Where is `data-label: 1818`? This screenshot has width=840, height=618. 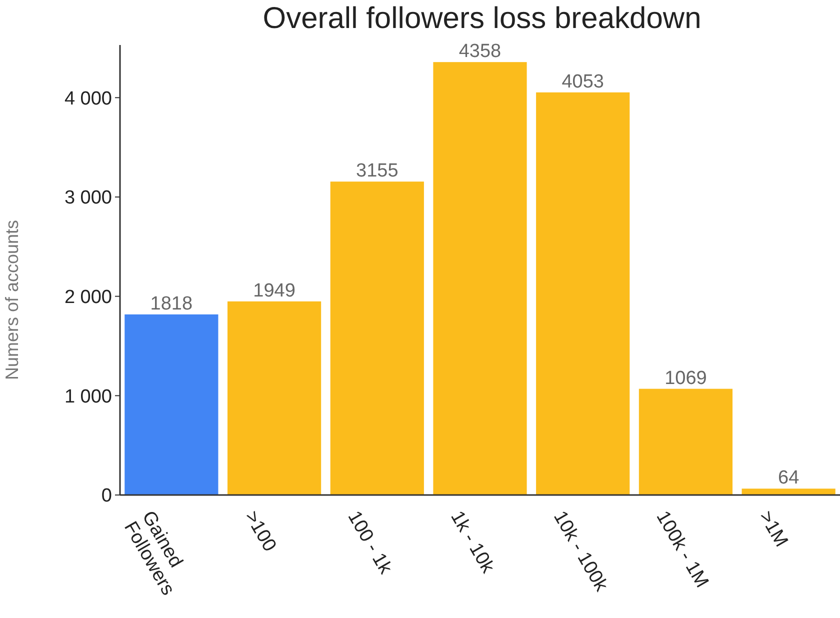 data-label: 1818 is located at coordinates (171, 303).